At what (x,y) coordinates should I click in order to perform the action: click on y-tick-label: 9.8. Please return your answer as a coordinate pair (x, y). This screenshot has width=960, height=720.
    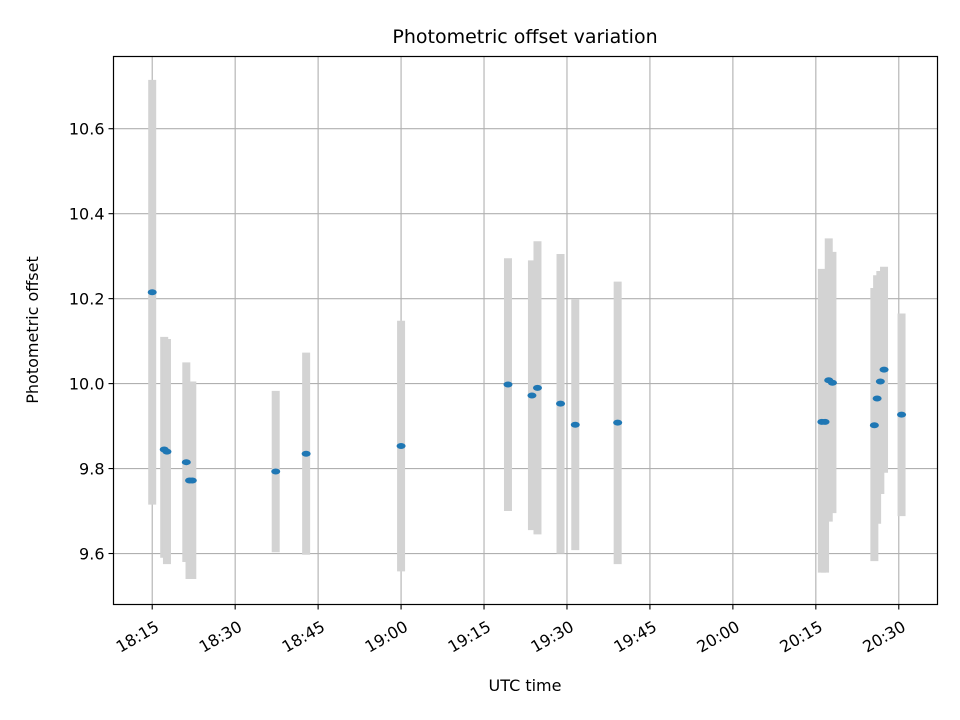
    Looking at the image, I should click on (91, 469).